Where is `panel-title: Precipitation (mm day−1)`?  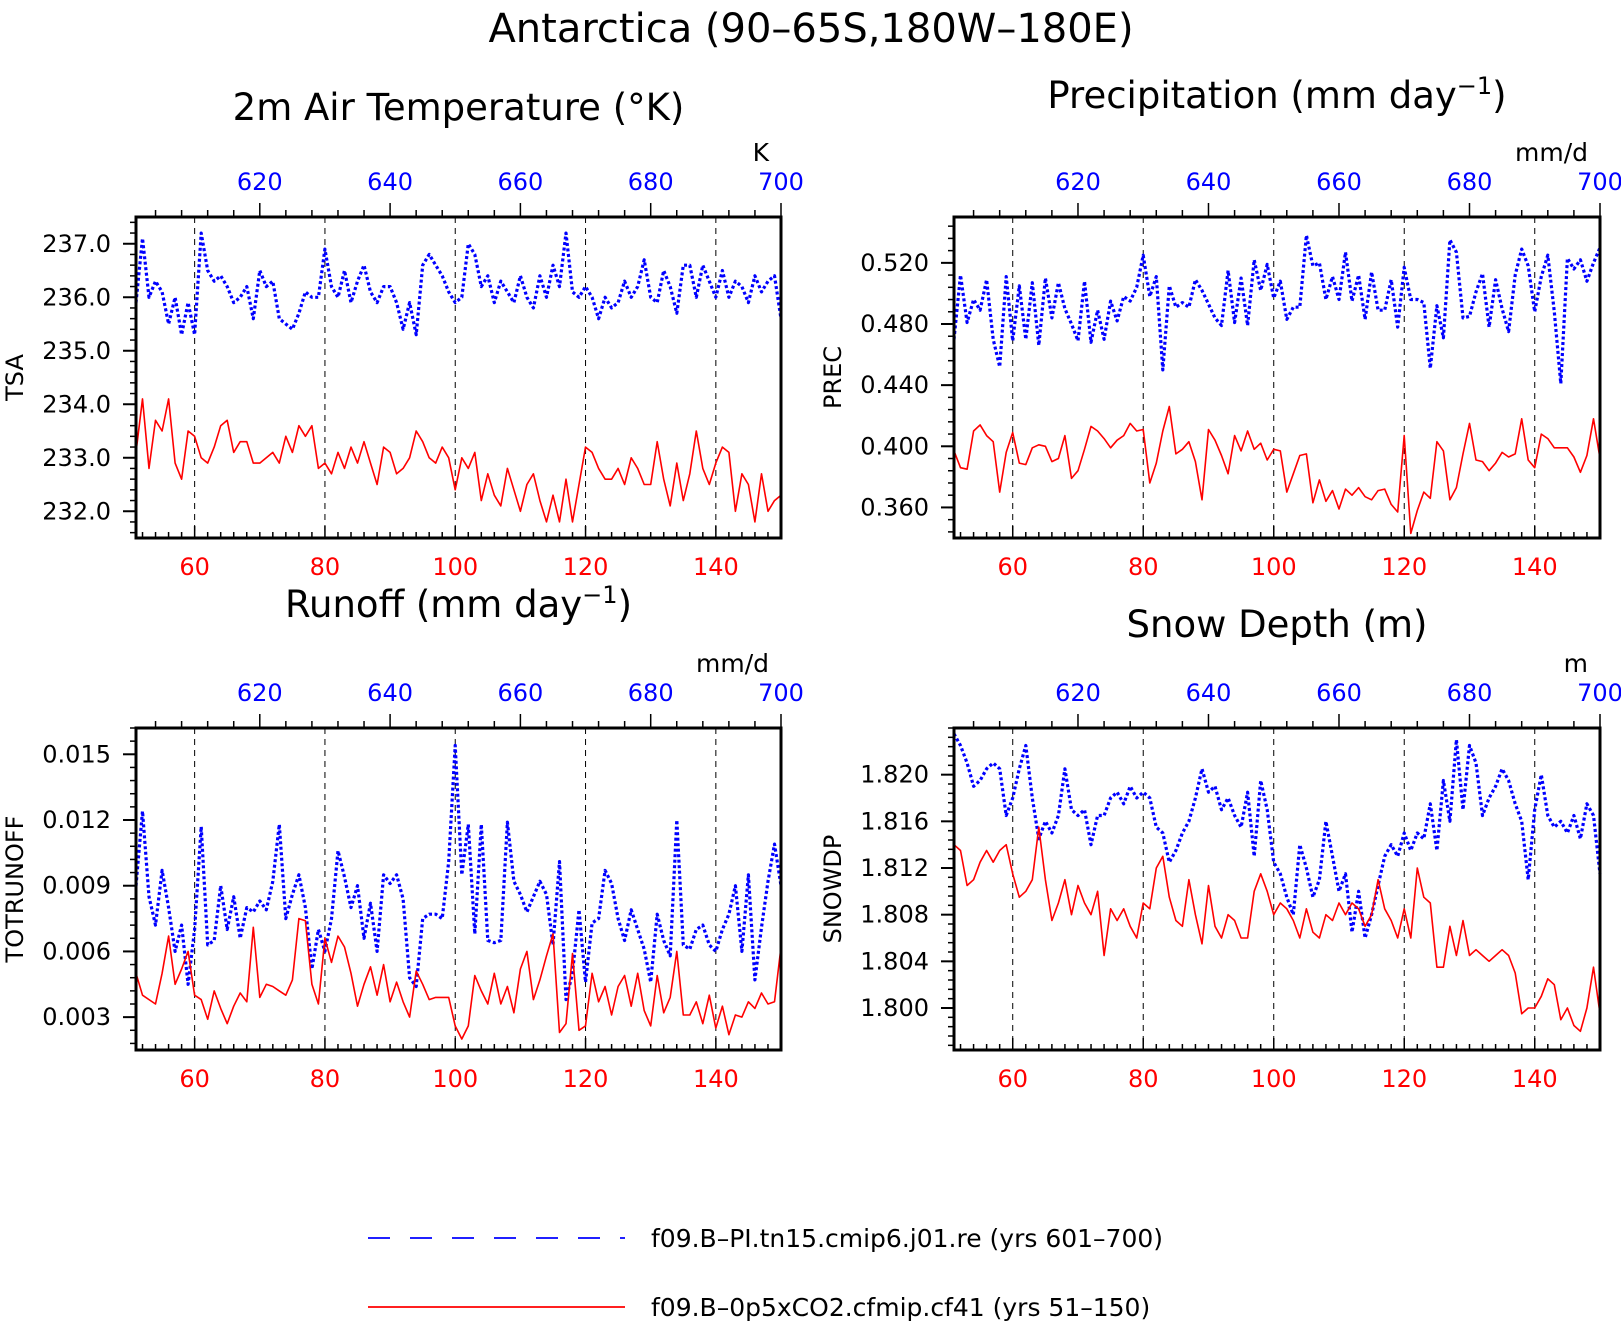
panel-title: Precipitation (mm day−1) is located at coordinates (1276, 94).